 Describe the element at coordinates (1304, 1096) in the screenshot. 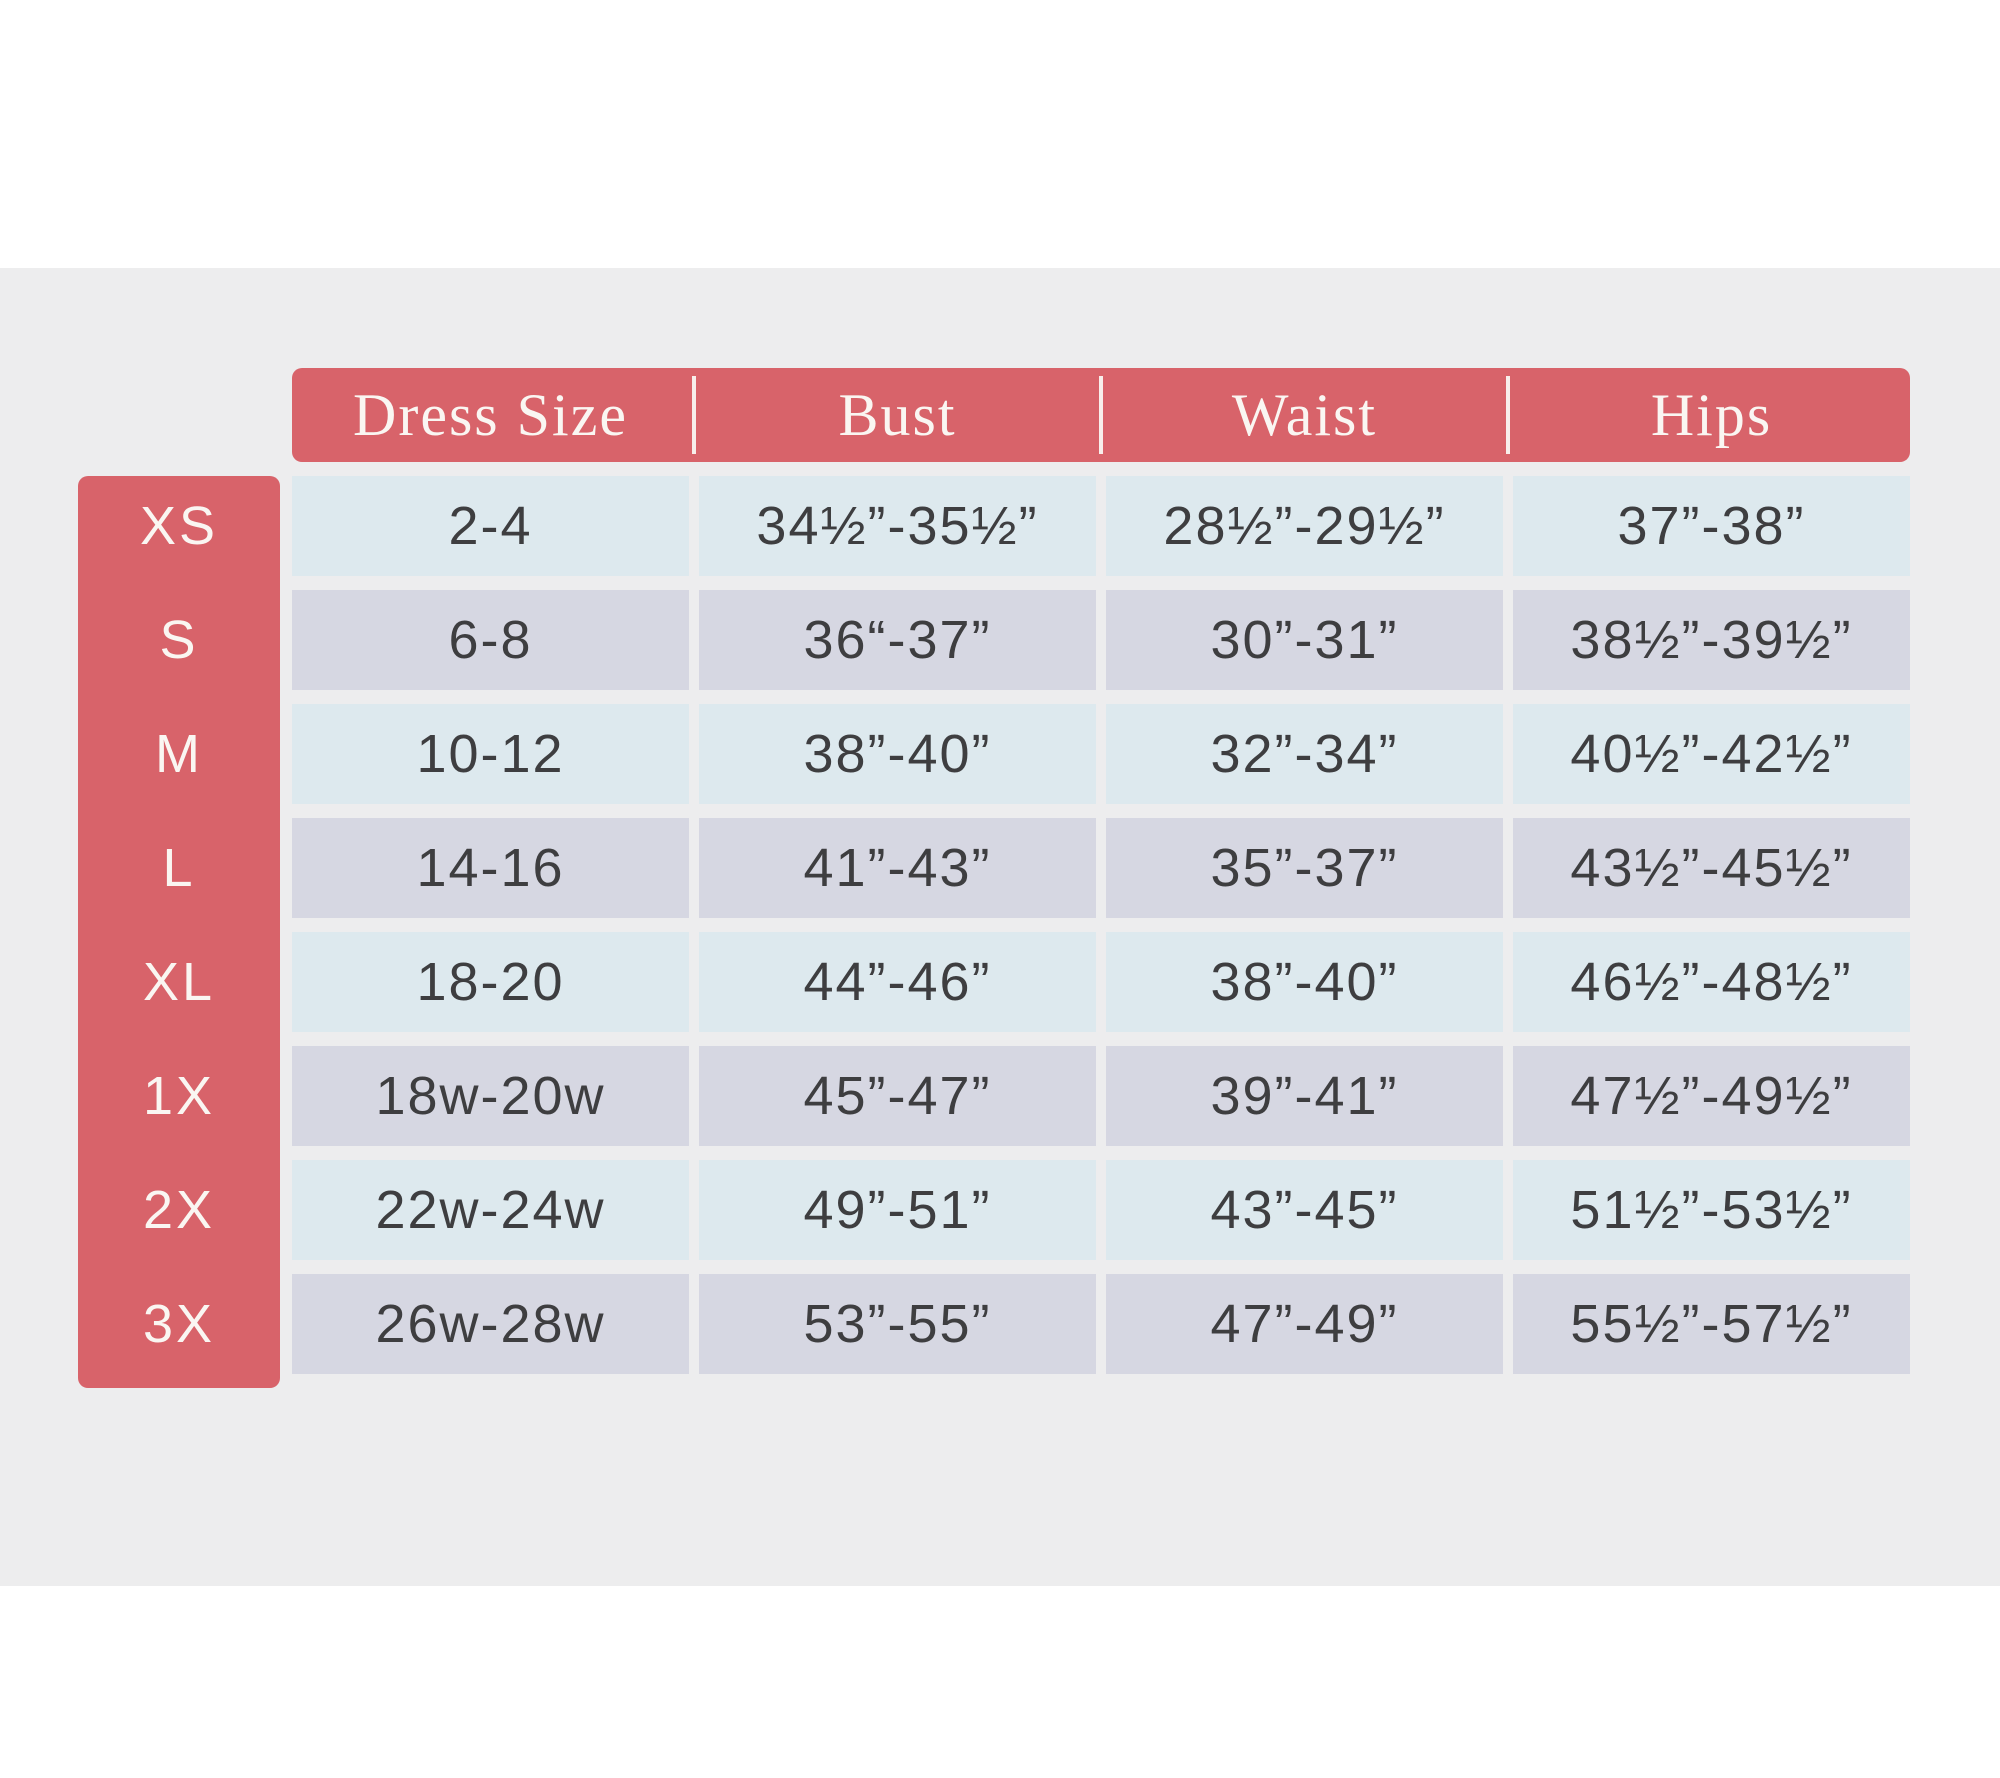

I see `cell-waist: 39”-41”` at that location.